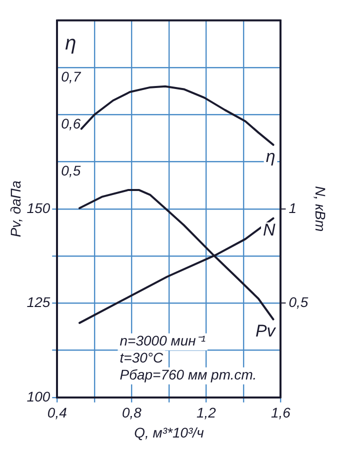 The height and width of the screenshot is (450, 340). I want to click on annotation: n=3000 мин⁻¹, so click(163, 340).